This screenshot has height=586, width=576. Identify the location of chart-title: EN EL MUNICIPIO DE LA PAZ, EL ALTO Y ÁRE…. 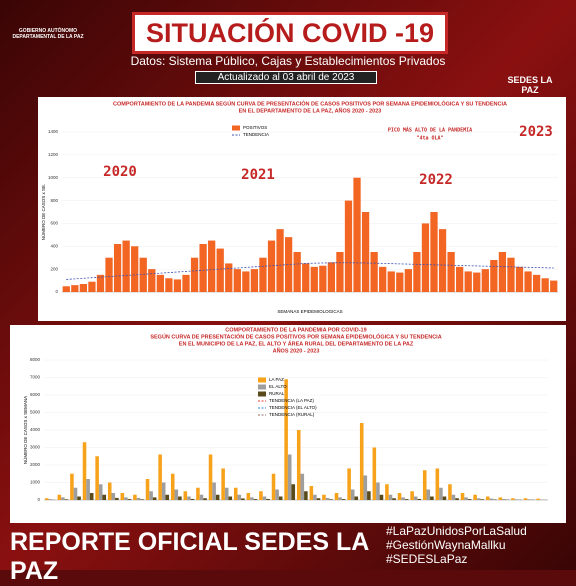
(296, 343).